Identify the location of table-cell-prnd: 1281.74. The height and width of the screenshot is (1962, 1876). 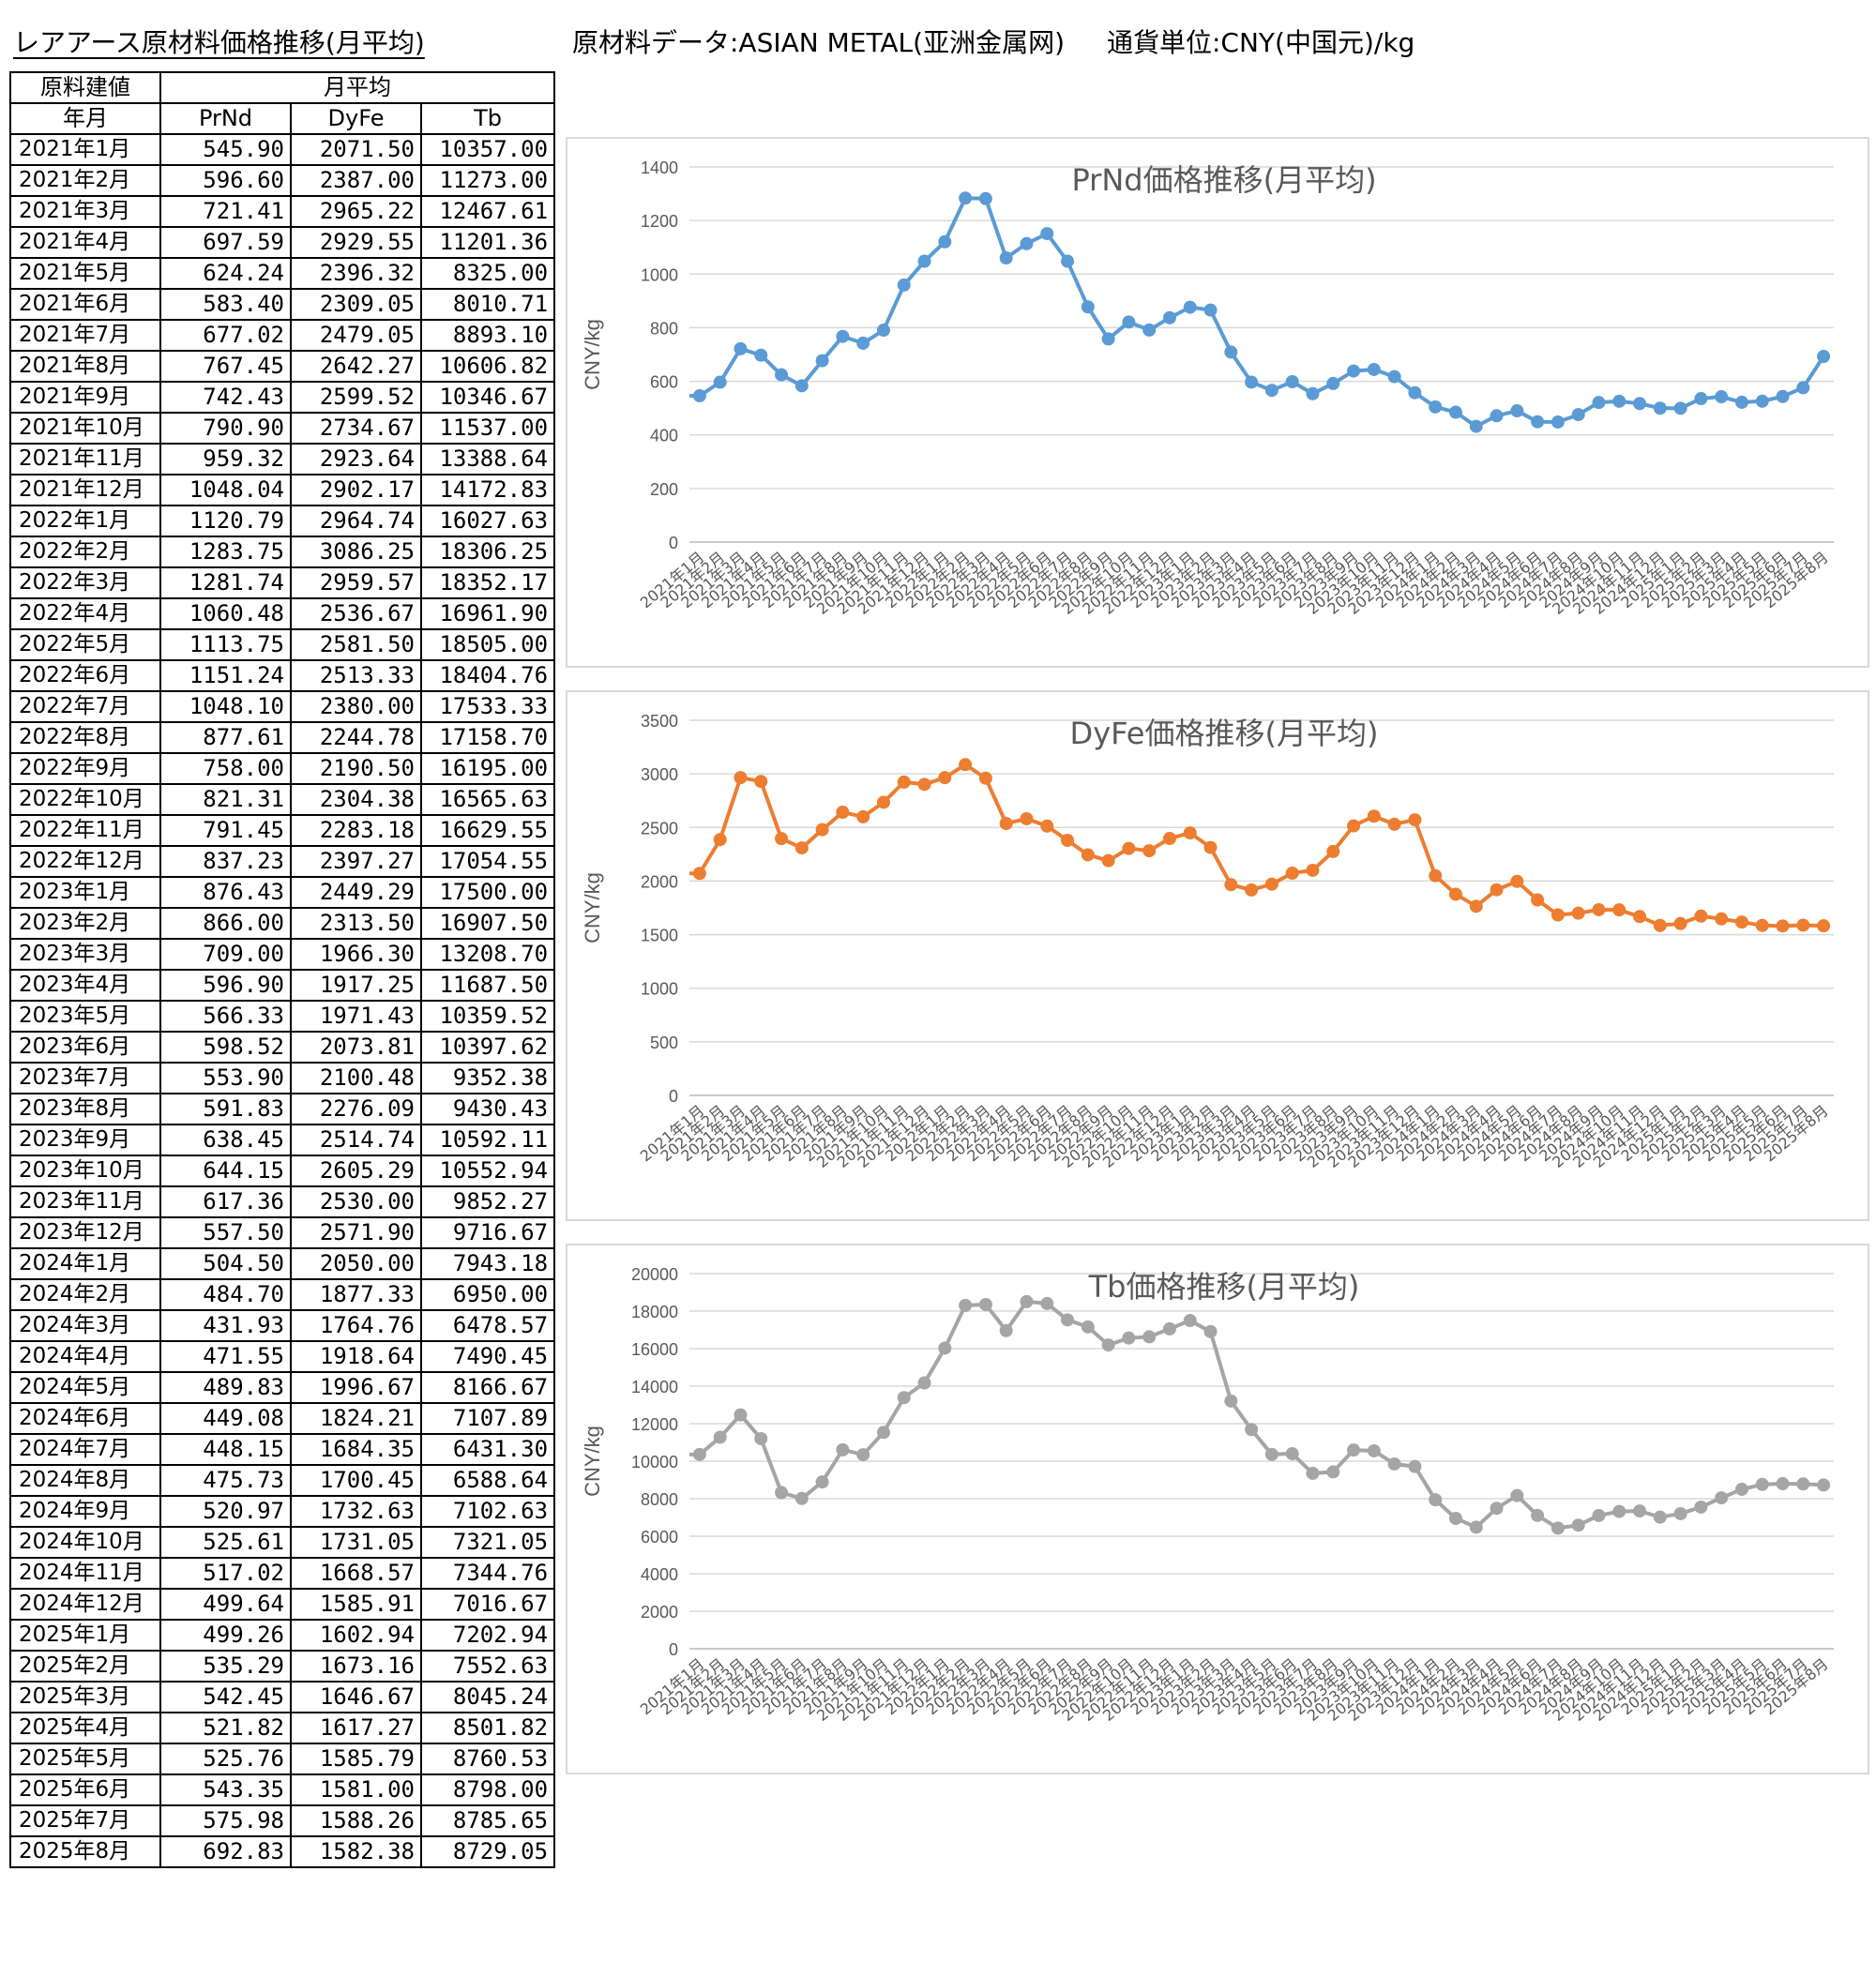
(225, 582).